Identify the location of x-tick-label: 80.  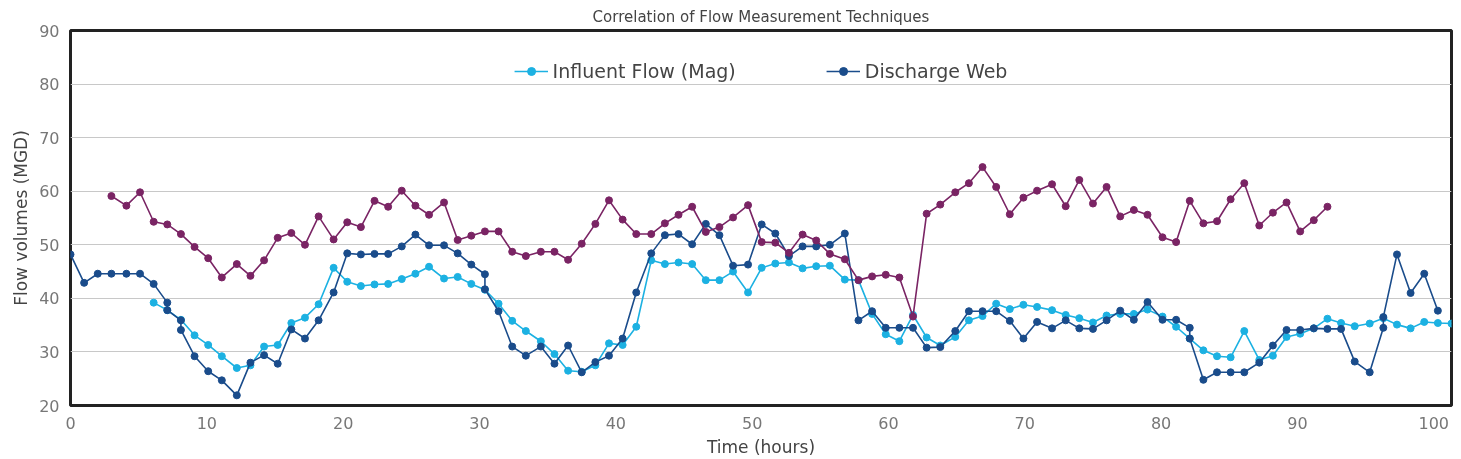
(1161, 423).